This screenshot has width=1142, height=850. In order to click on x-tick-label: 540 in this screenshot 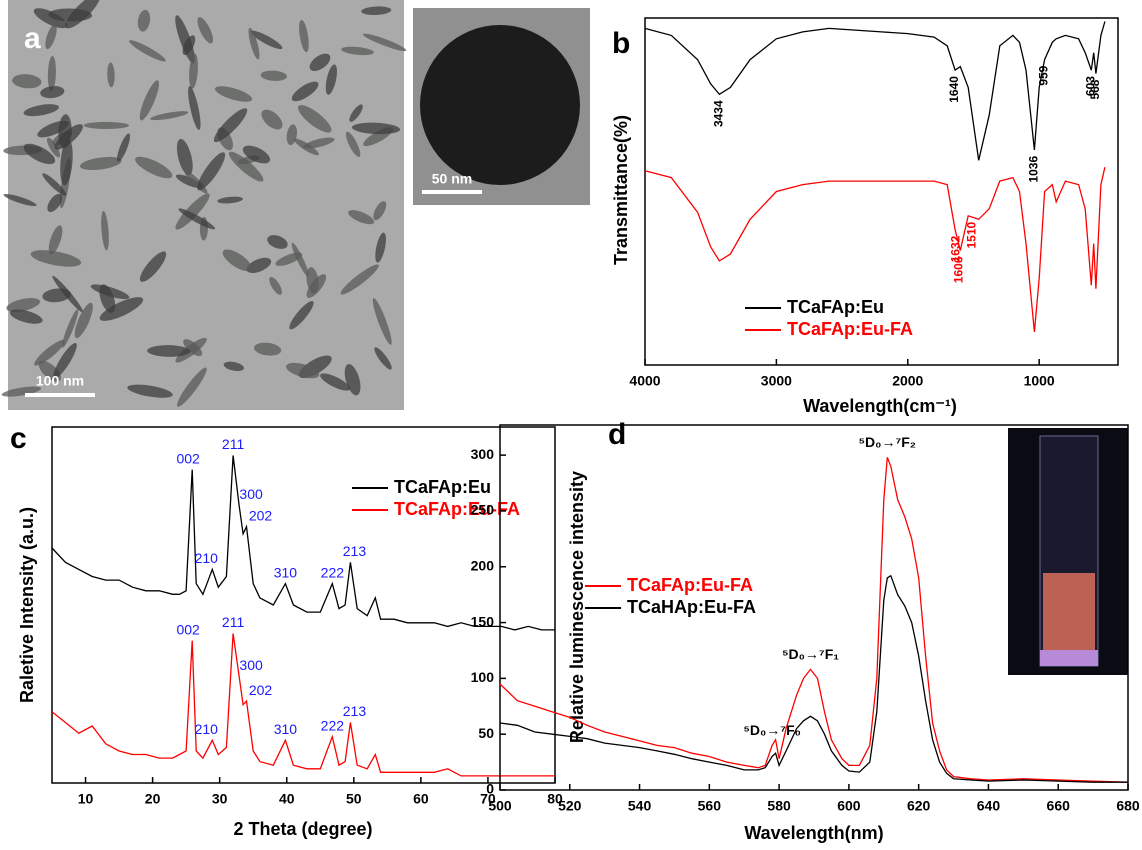, I will do `click(640, 806)`.